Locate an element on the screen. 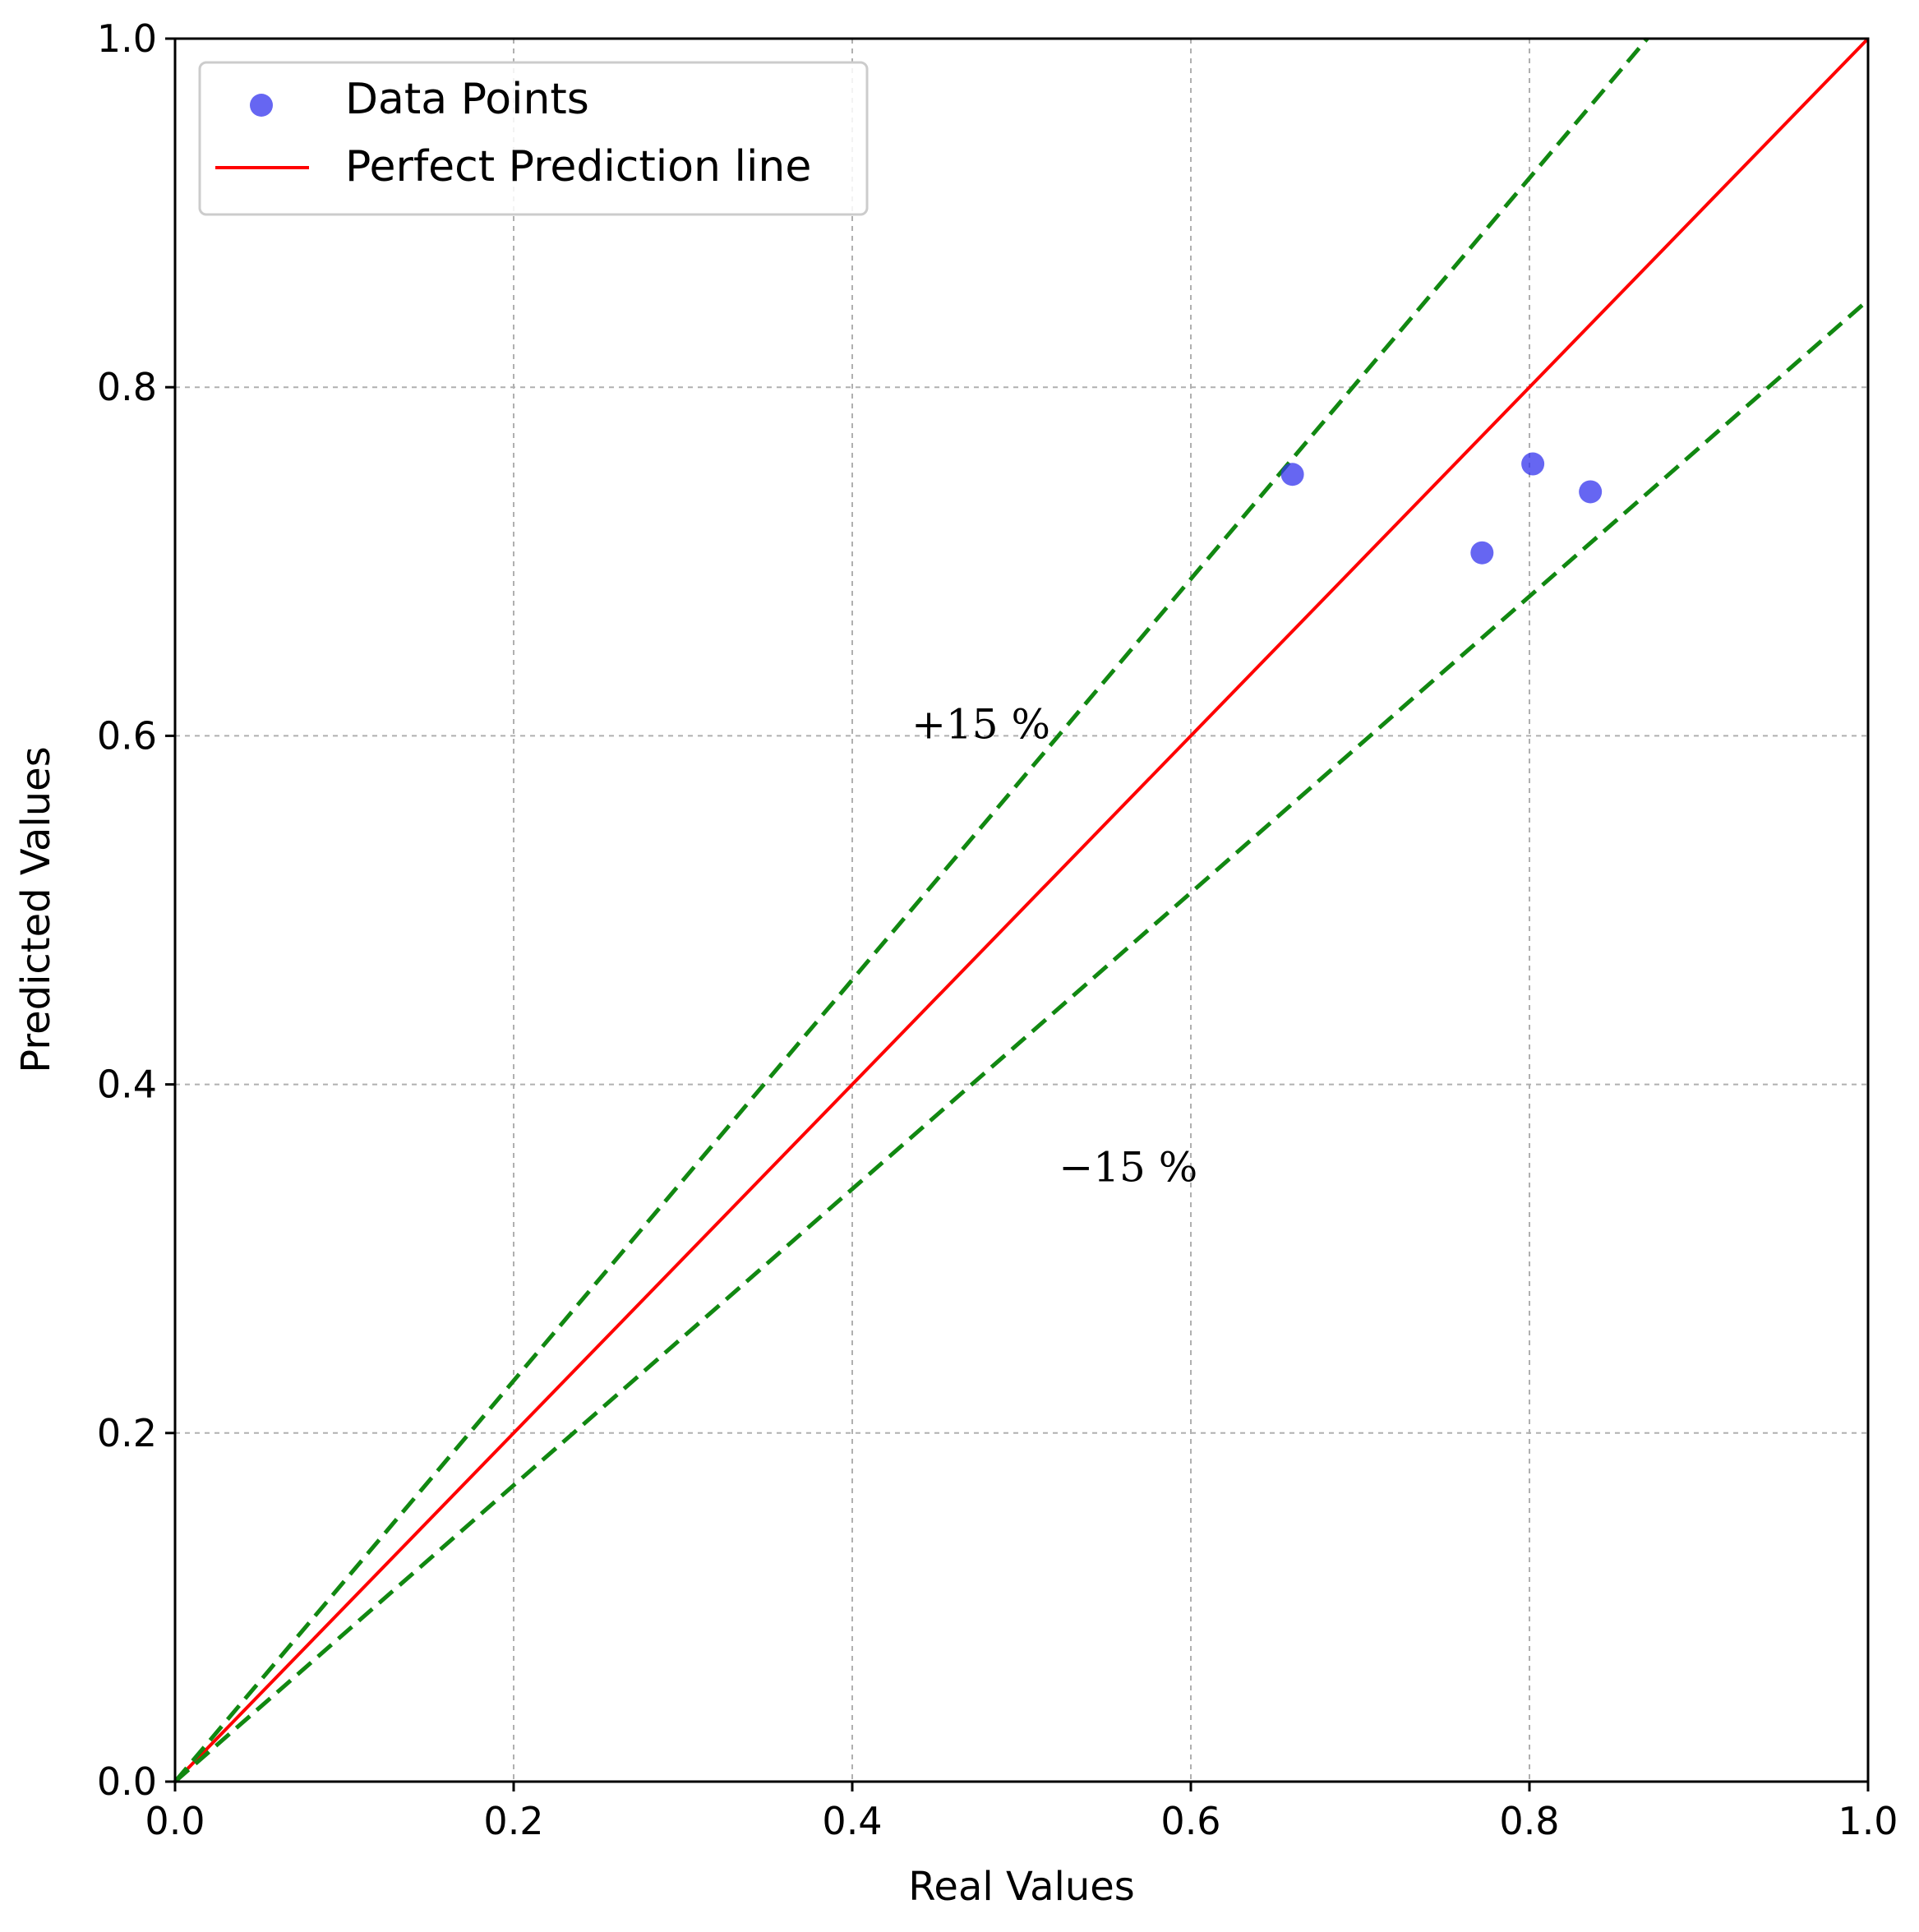 The height and width of the screenshot is (1932, 1919). legend: Data Points Perfect Prediction line is located at coordinates (533, 138).